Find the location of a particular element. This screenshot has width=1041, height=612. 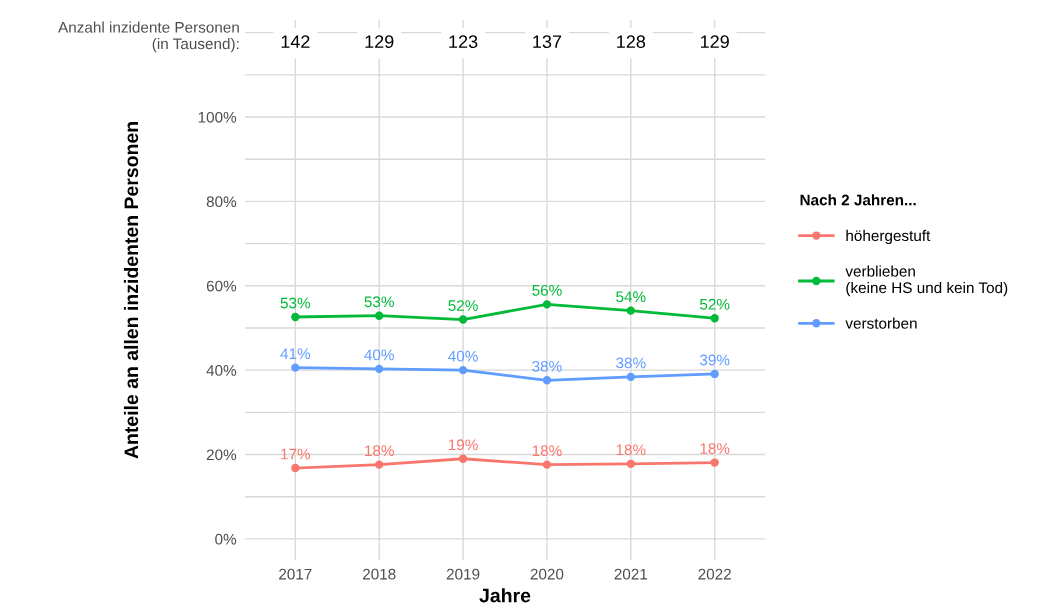

x-axis-title: Jahre is located at coordinates (505, 595).